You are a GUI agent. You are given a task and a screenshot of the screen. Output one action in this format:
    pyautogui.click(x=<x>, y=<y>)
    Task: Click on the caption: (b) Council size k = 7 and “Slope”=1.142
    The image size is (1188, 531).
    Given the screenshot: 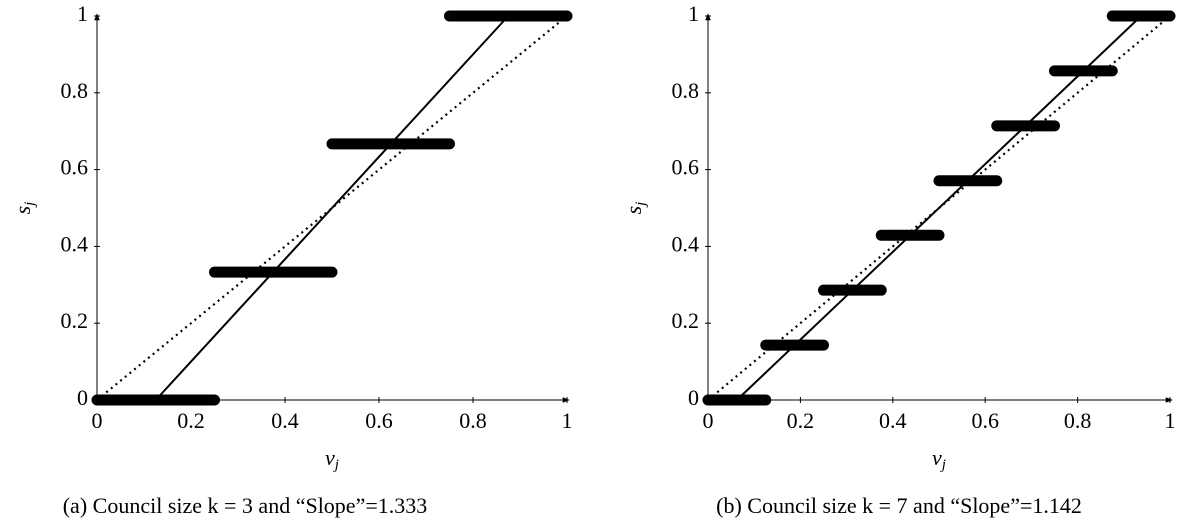 What is the action you would take?
    pyautogui.click(x=899, y=505)
    